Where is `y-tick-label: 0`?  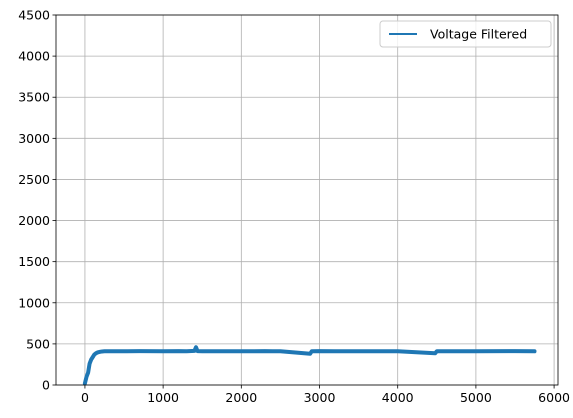 y-tick-label: 0 is located at coordinates (46, 385).